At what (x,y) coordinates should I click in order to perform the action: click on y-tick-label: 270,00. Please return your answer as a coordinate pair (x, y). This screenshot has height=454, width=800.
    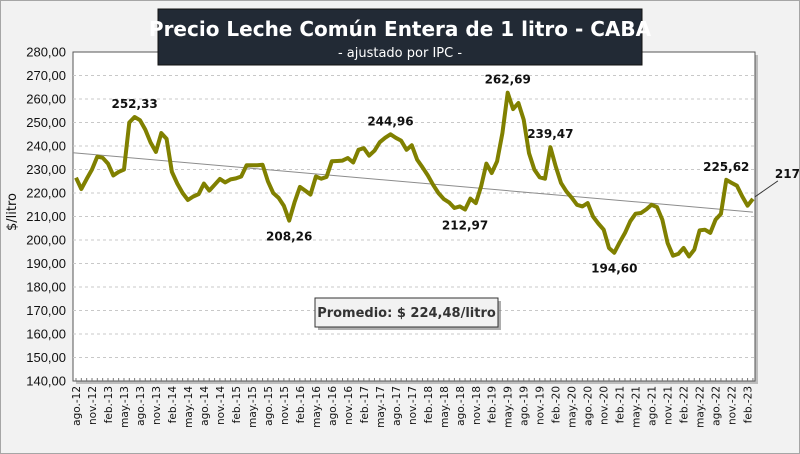
    Looking at the image, I should click on (46, 75).